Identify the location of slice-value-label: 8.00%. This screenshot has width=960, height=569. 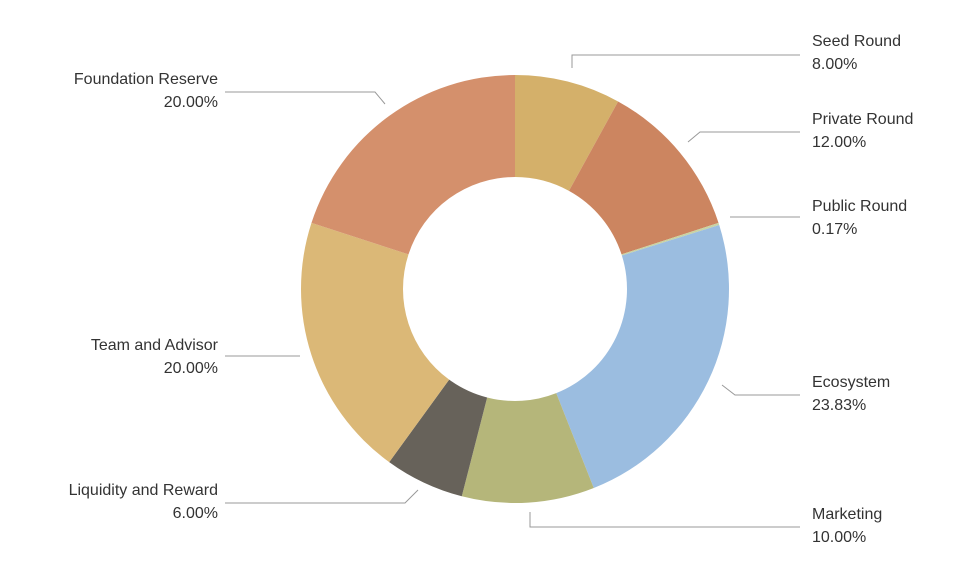
(834, 64).